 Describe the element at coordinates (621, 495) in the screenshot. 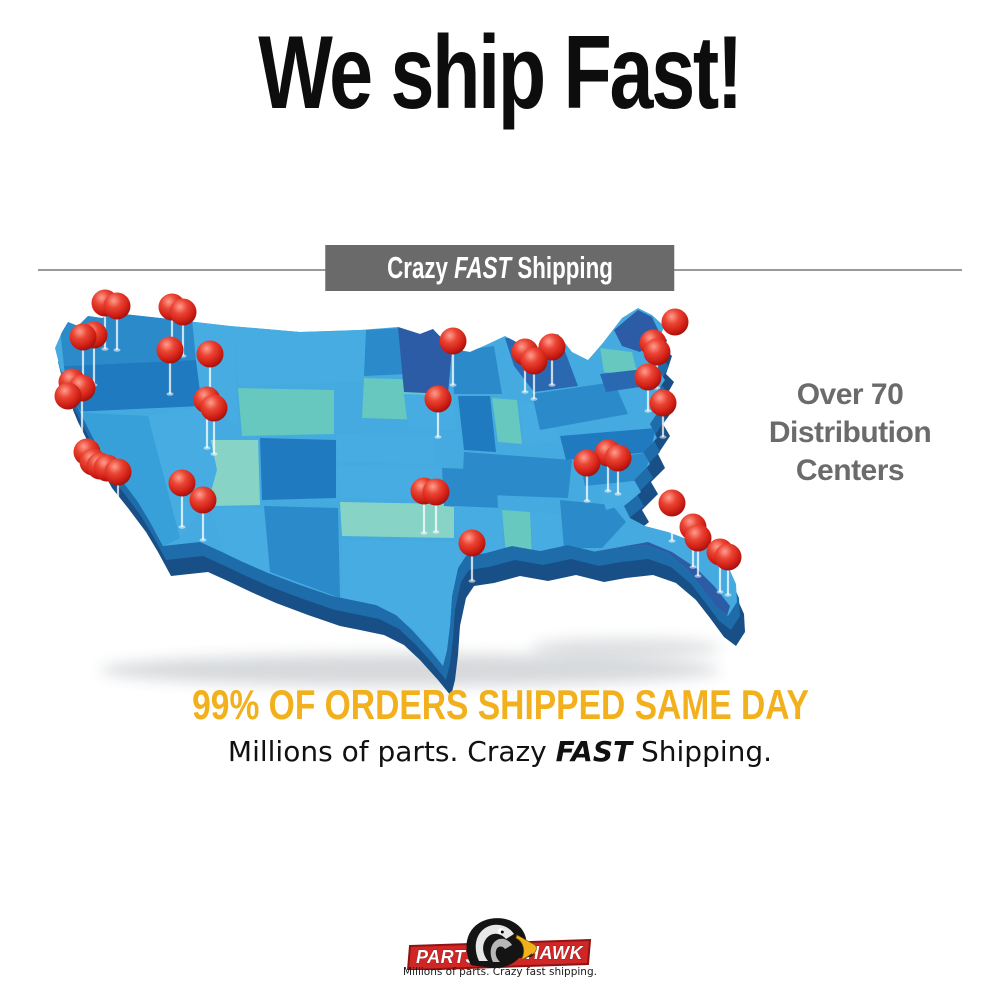

I see `state-patch-SC` at that location.